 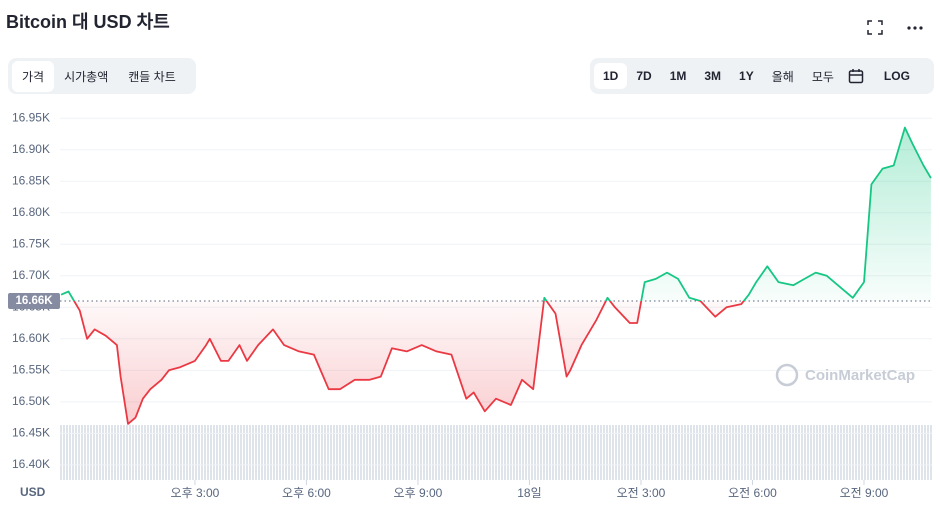 I want to click on x-tick-label: 오전 3:00, so click(x=641, y=493).